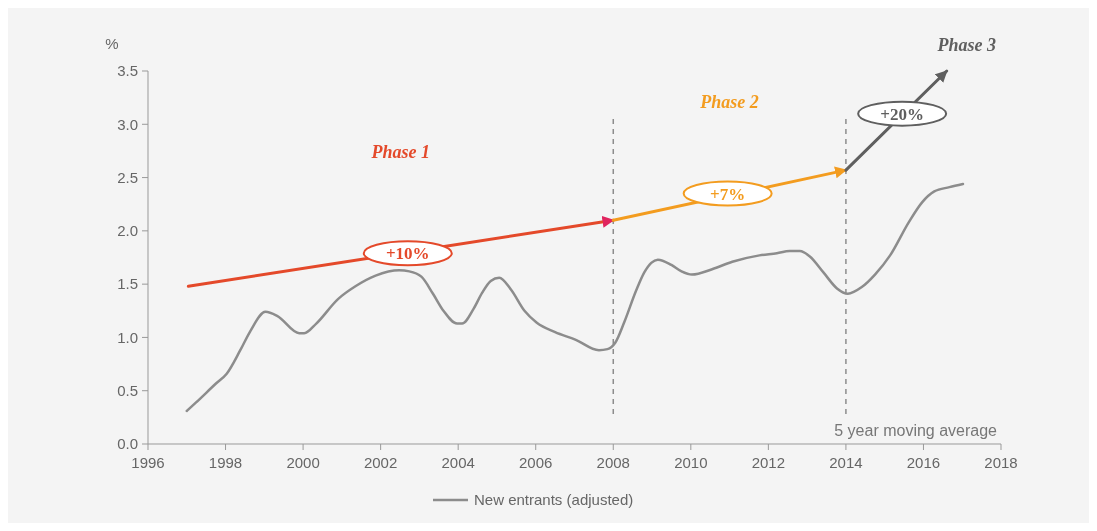  I want to click on annotation: +7%, so click(728, 194).